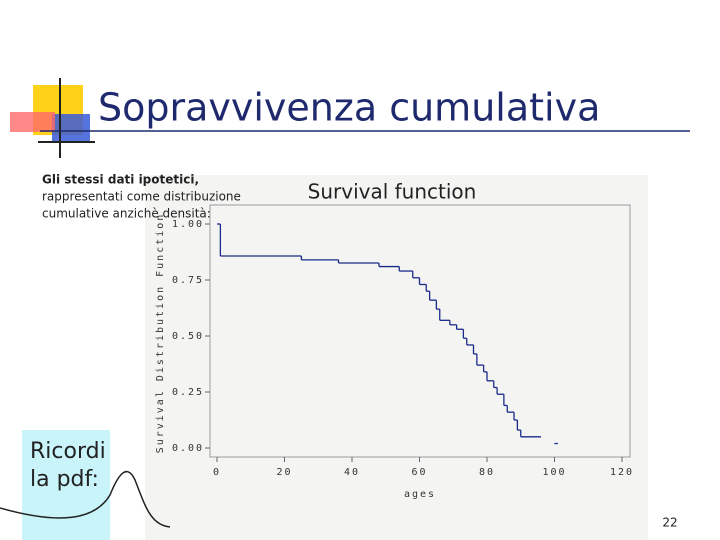 This screenshot has width=720, height=540. I want to click on y-tick-label: 0.25, so click(188, 392).